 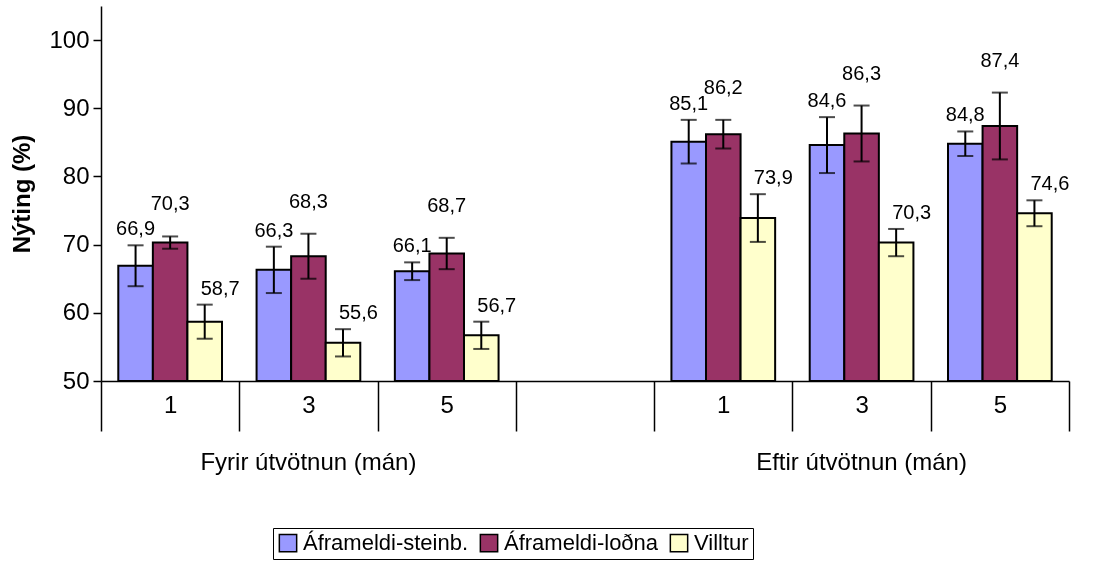 What do you see at coordinates (965, 114) in the screenshot?
I see `data-label: 84,8` at bounding box center [965, 114].